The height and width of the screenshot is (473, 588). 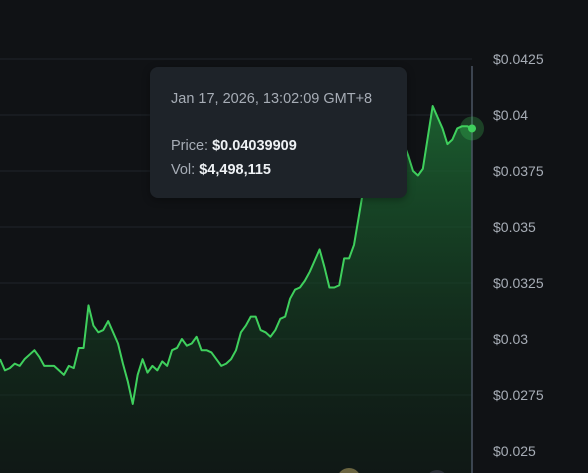 I want to click on bottom-icons, so click(x=392, y=470).